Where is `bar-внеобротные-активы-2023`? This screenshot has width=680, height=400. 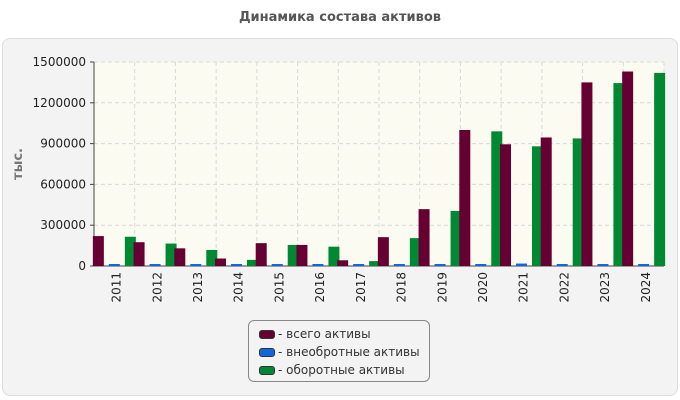
bar-внеобротные-активы-2023 is located at coordinates (603, 265).